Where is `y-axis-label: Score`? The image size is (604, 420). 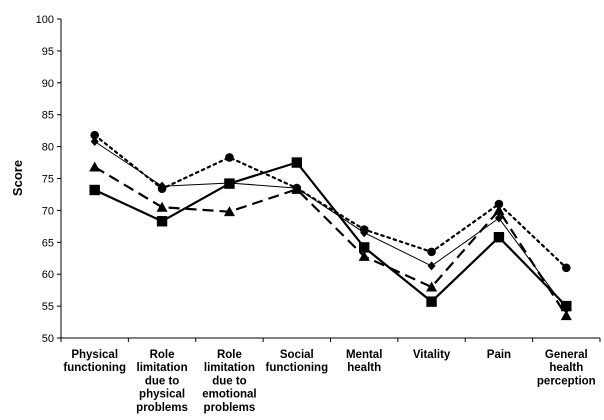
y-axis-label: Score is located at coordinates (17, 178).